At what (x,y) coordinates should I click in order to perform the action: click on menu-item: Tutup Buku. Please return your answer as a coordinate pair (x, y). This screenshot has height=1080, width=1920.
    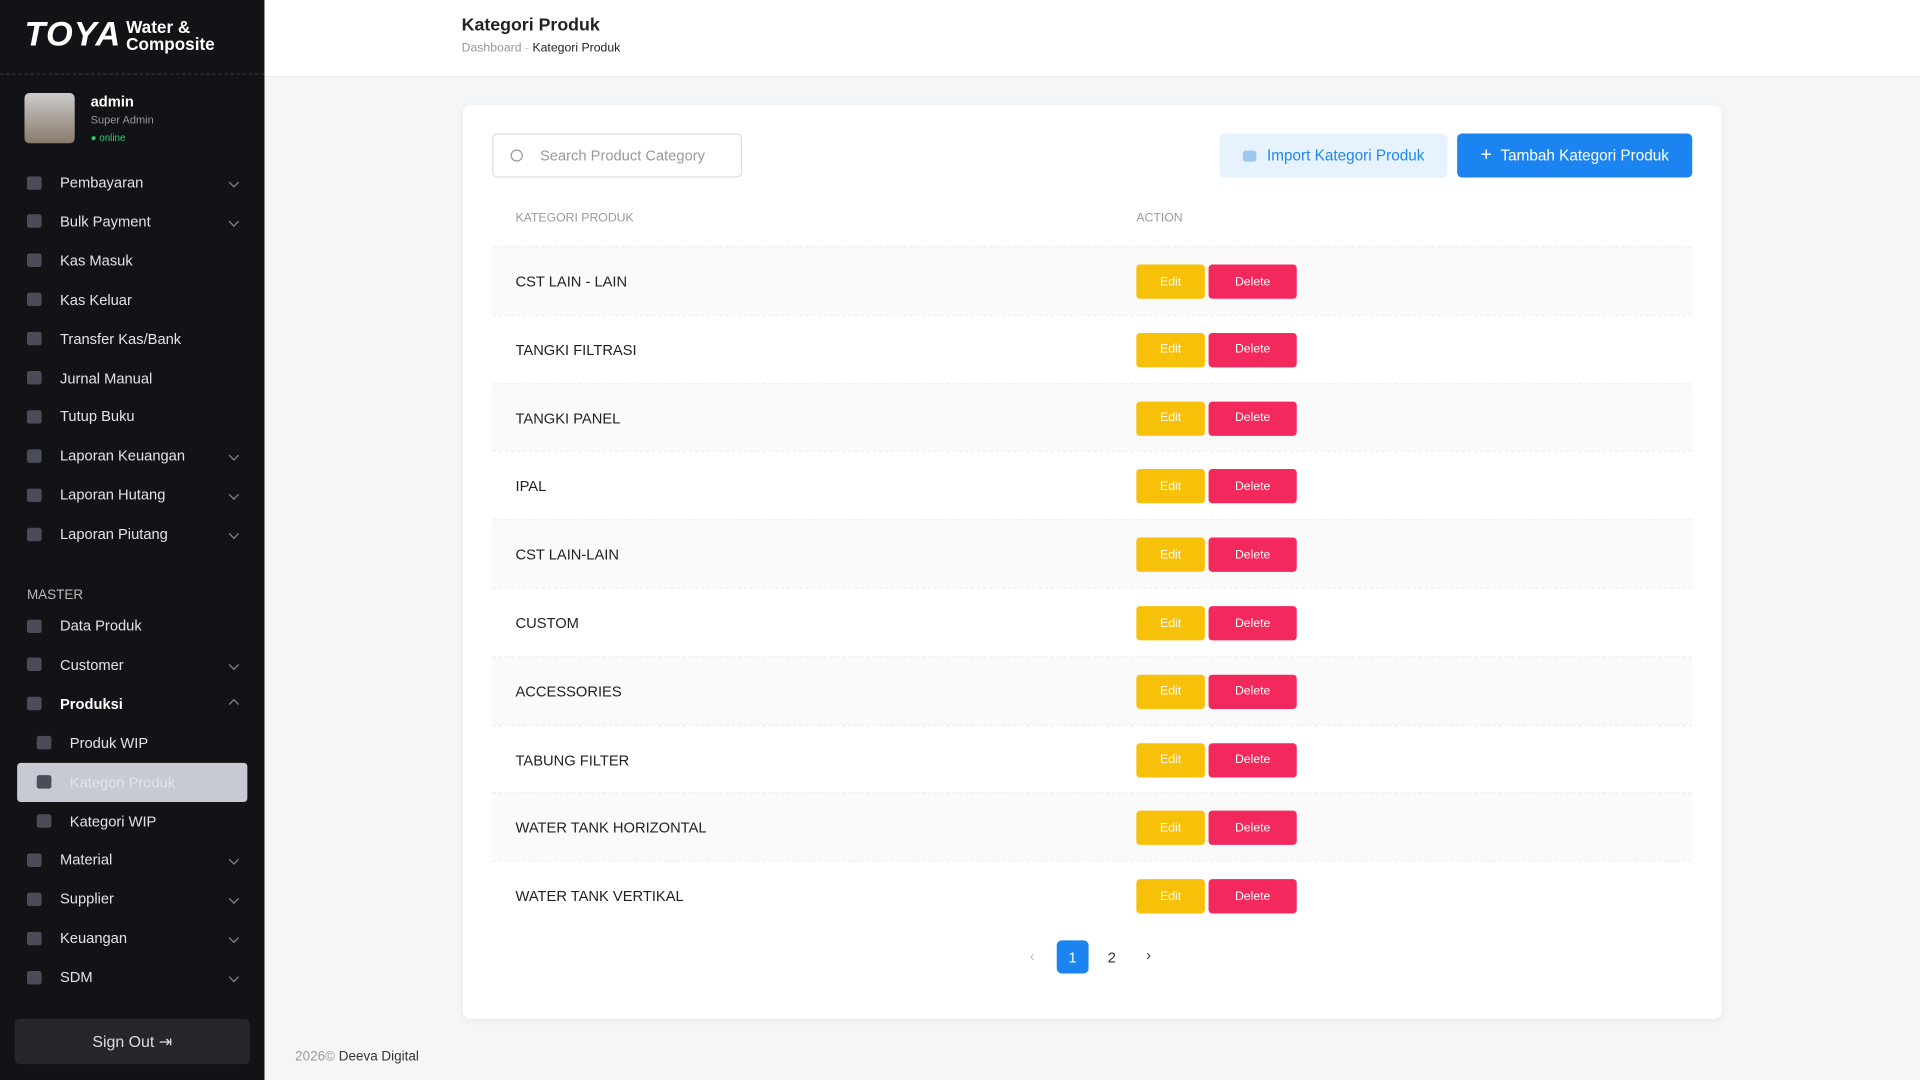
    Looking at the image, I should click on (132, 417).